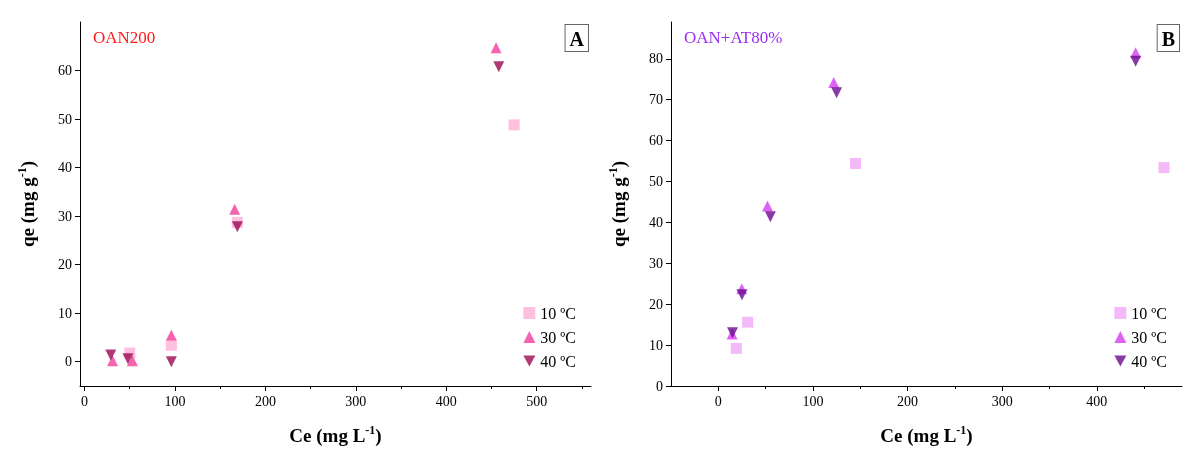 This screenshot has height=460, width=1198. Describe the element at coordinates (124, 37) in the screenshot. I see `chart-title: OAN200` at that location.